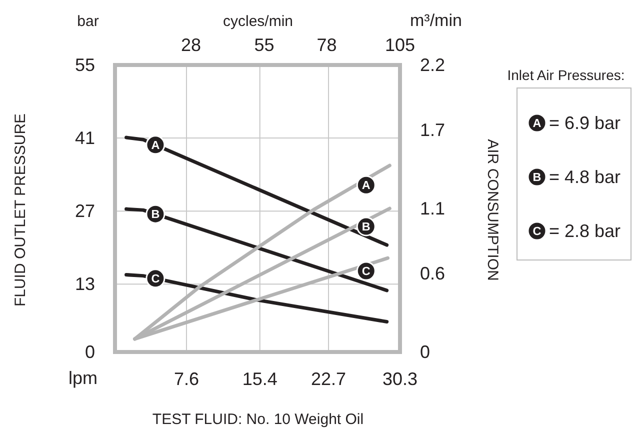  Describe the element at coordinates (84, 138) in the screenshot. I see `y-tick-label: 41` at that location.